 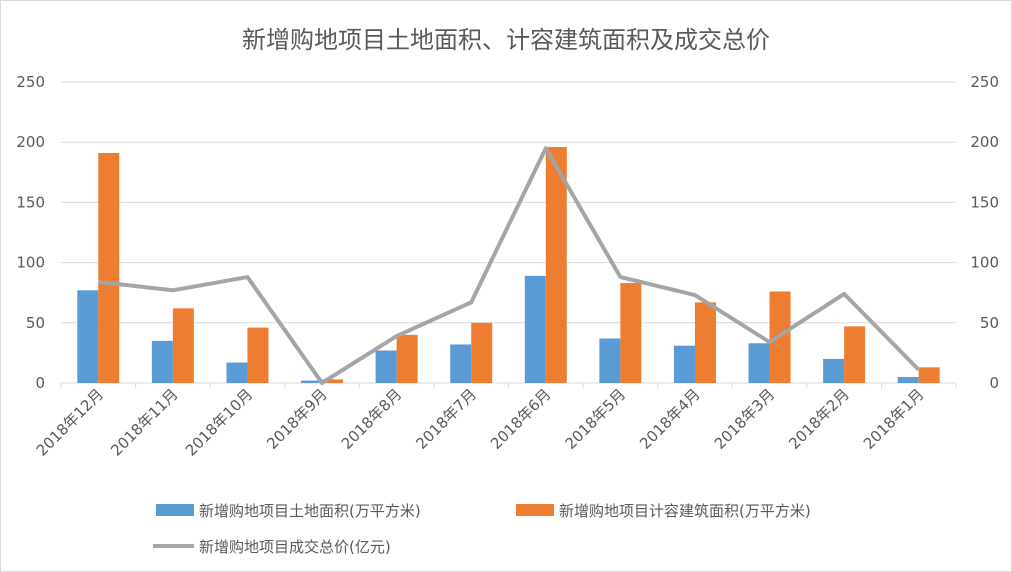 What do you see at coordinates (685, 511) in the screenshot?
I see `legend-label: 新增购地项目计容建筑面积(万平方米)` at bounding box center [685, 511].